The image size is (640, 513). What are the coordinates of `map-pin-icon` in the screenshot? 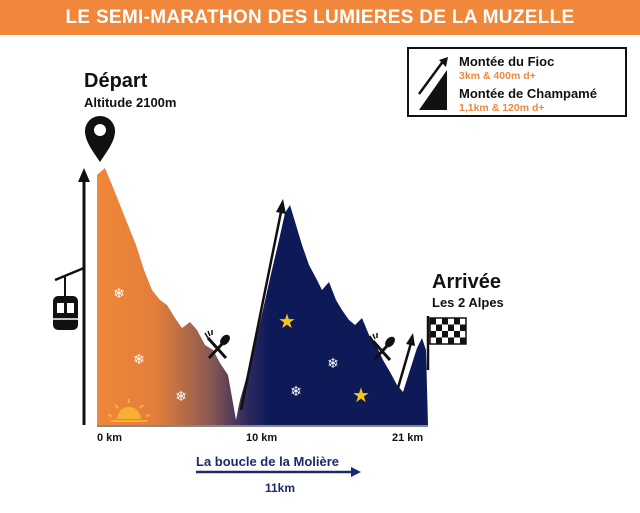 It's located at (100, 139).